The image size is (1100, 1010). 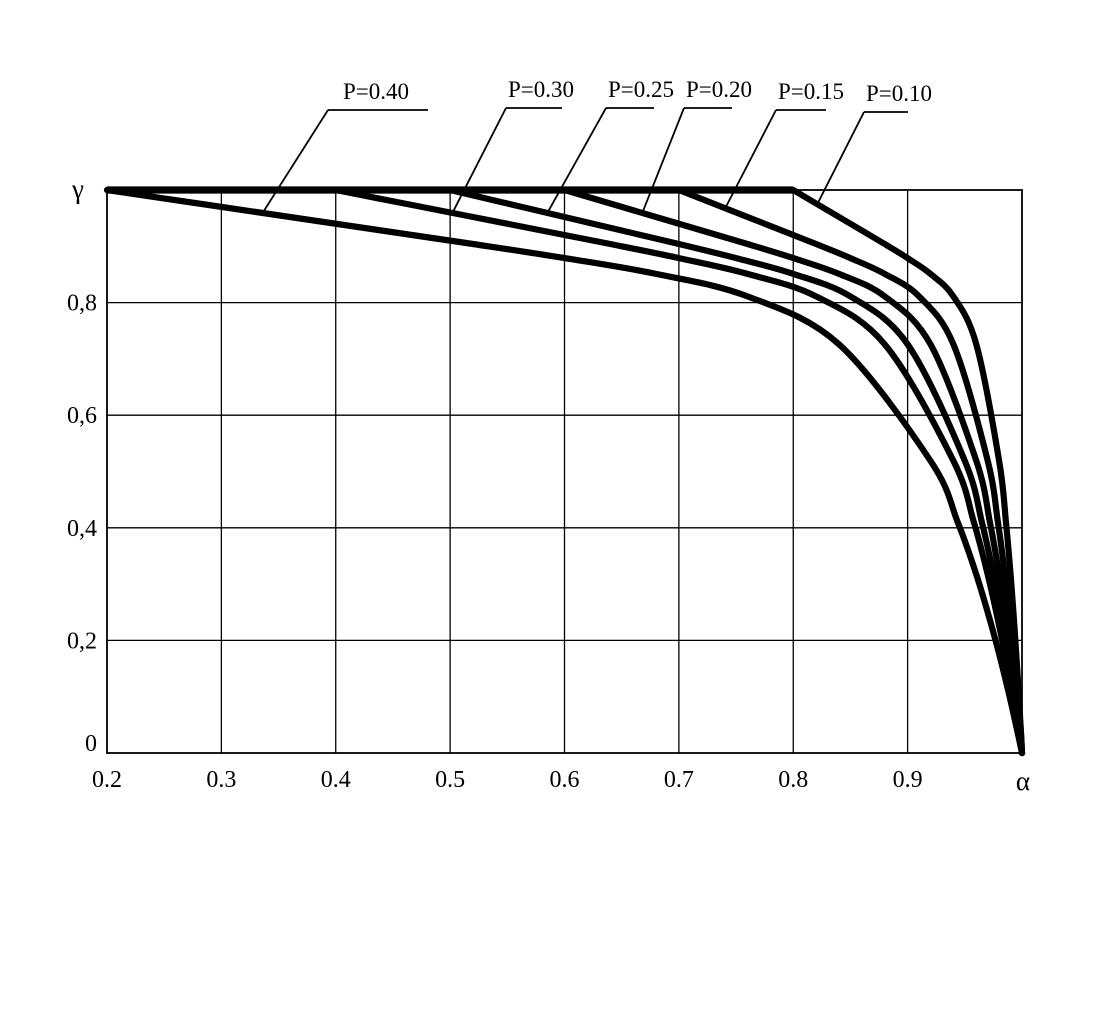 I want to click on curve-label-P=0.15: P=0.15, so click(x=811, y=91).